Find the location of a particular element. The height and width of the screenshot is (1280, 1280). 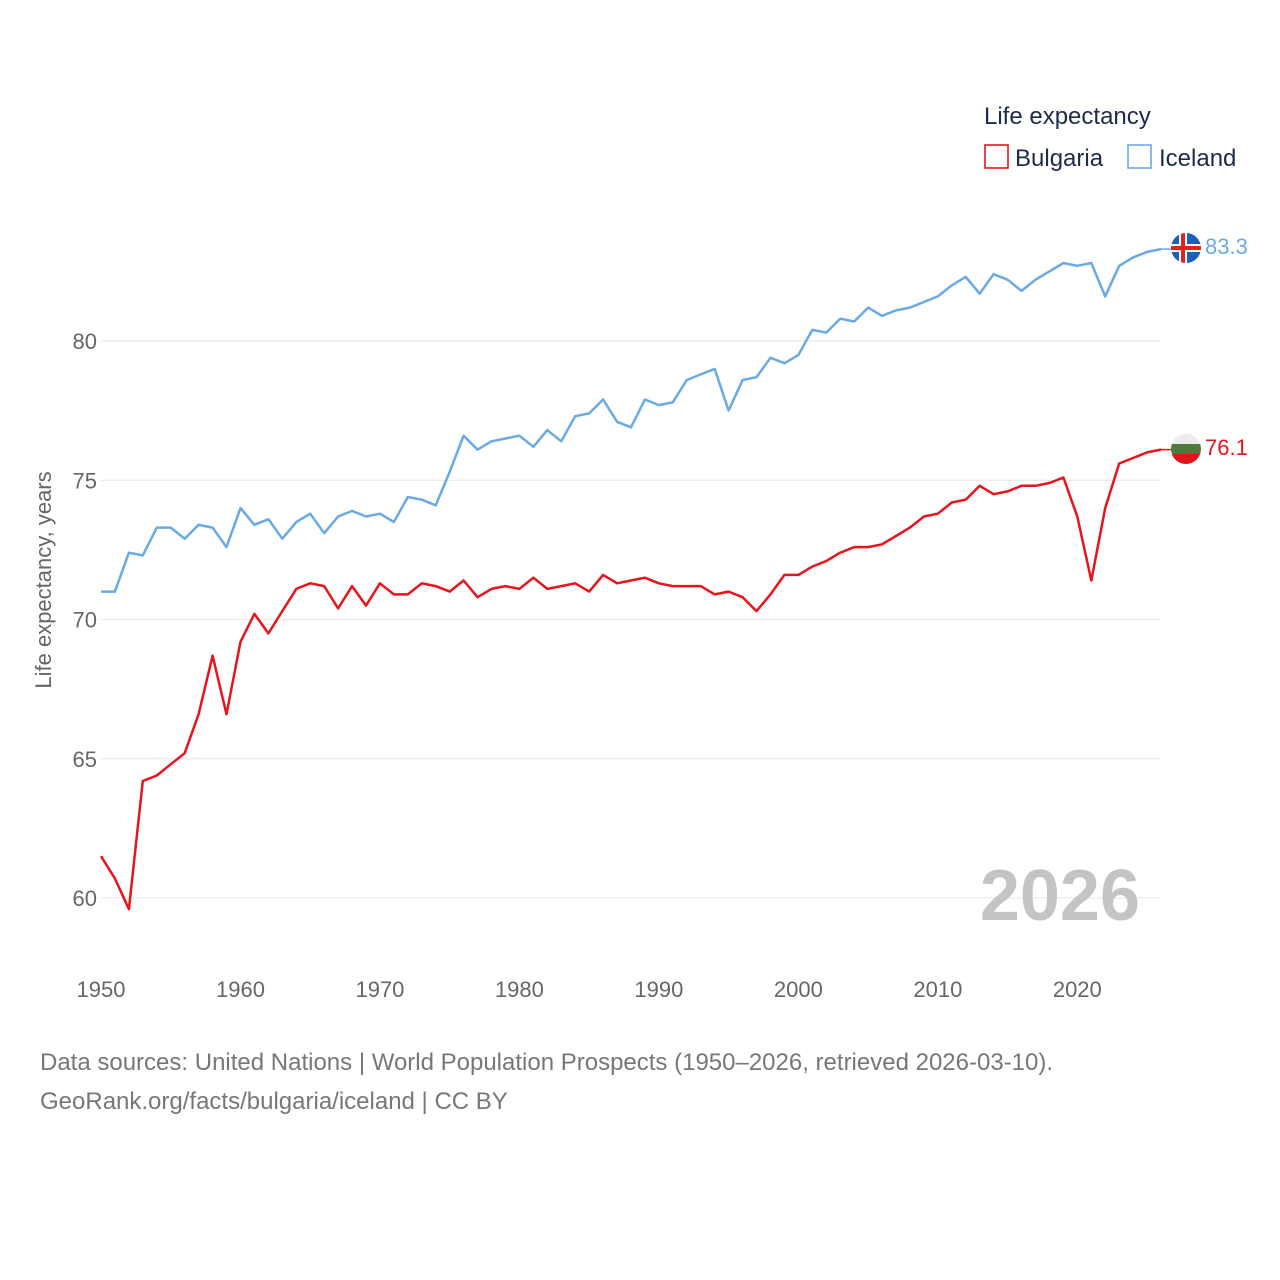

iceland-flag-icon is located at coordinates (1186, 248).